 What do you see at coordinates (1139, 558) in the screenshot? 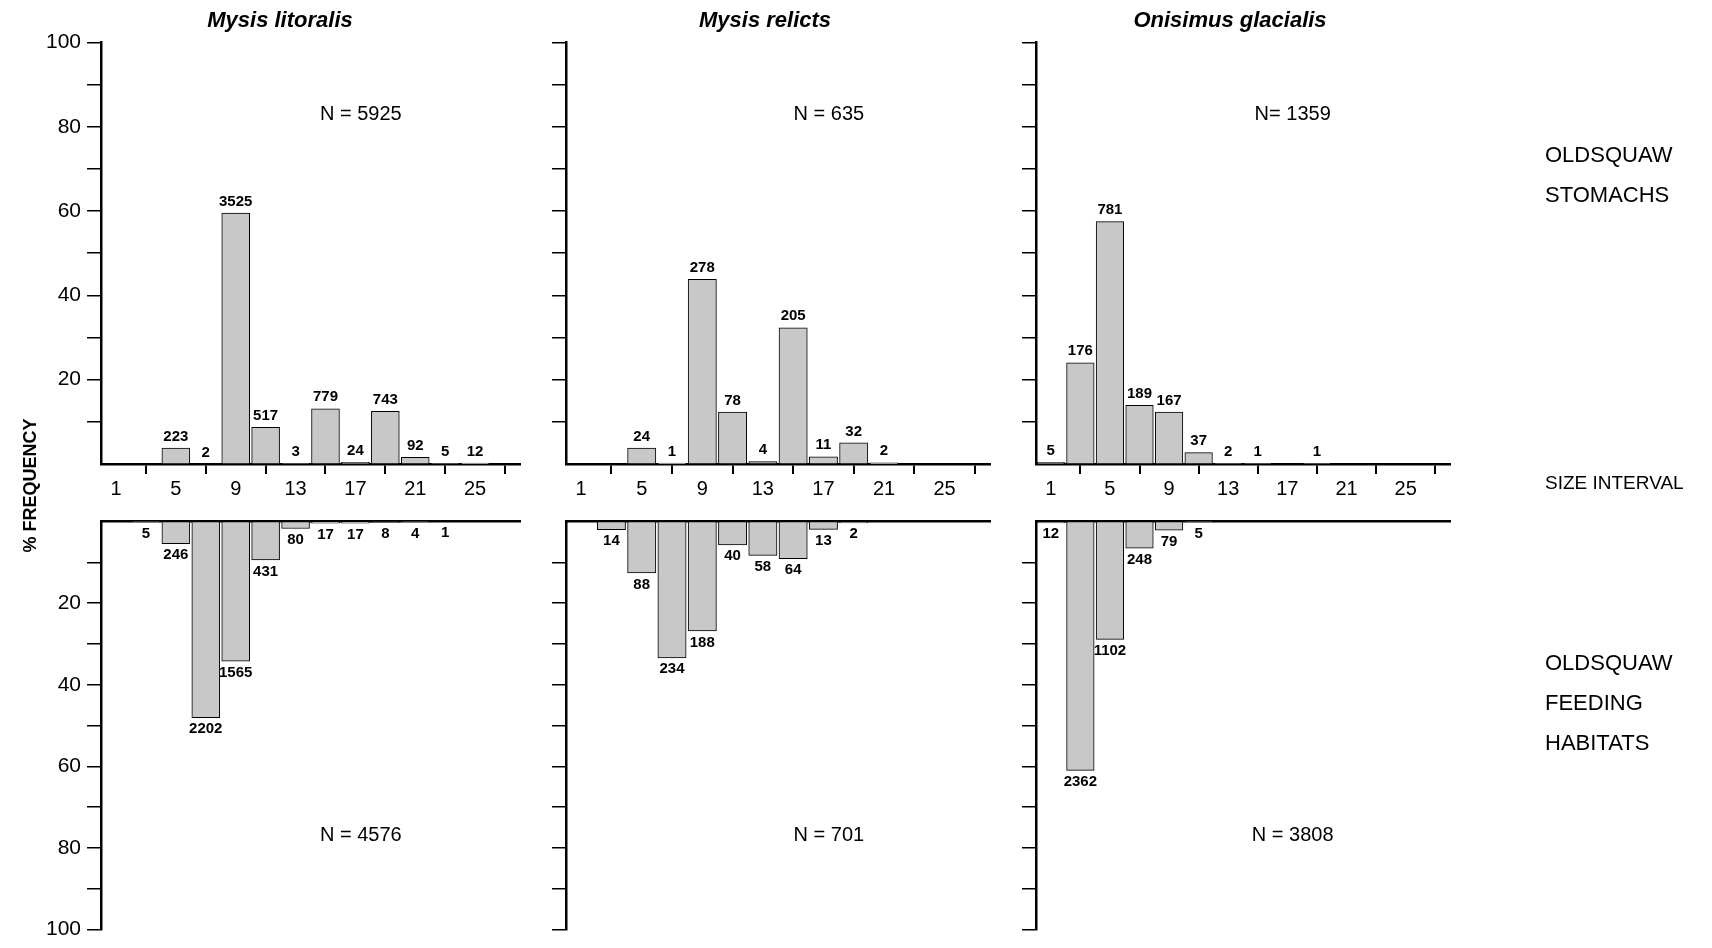
I see `annotation: 248` at bounding box center [1139, 558].